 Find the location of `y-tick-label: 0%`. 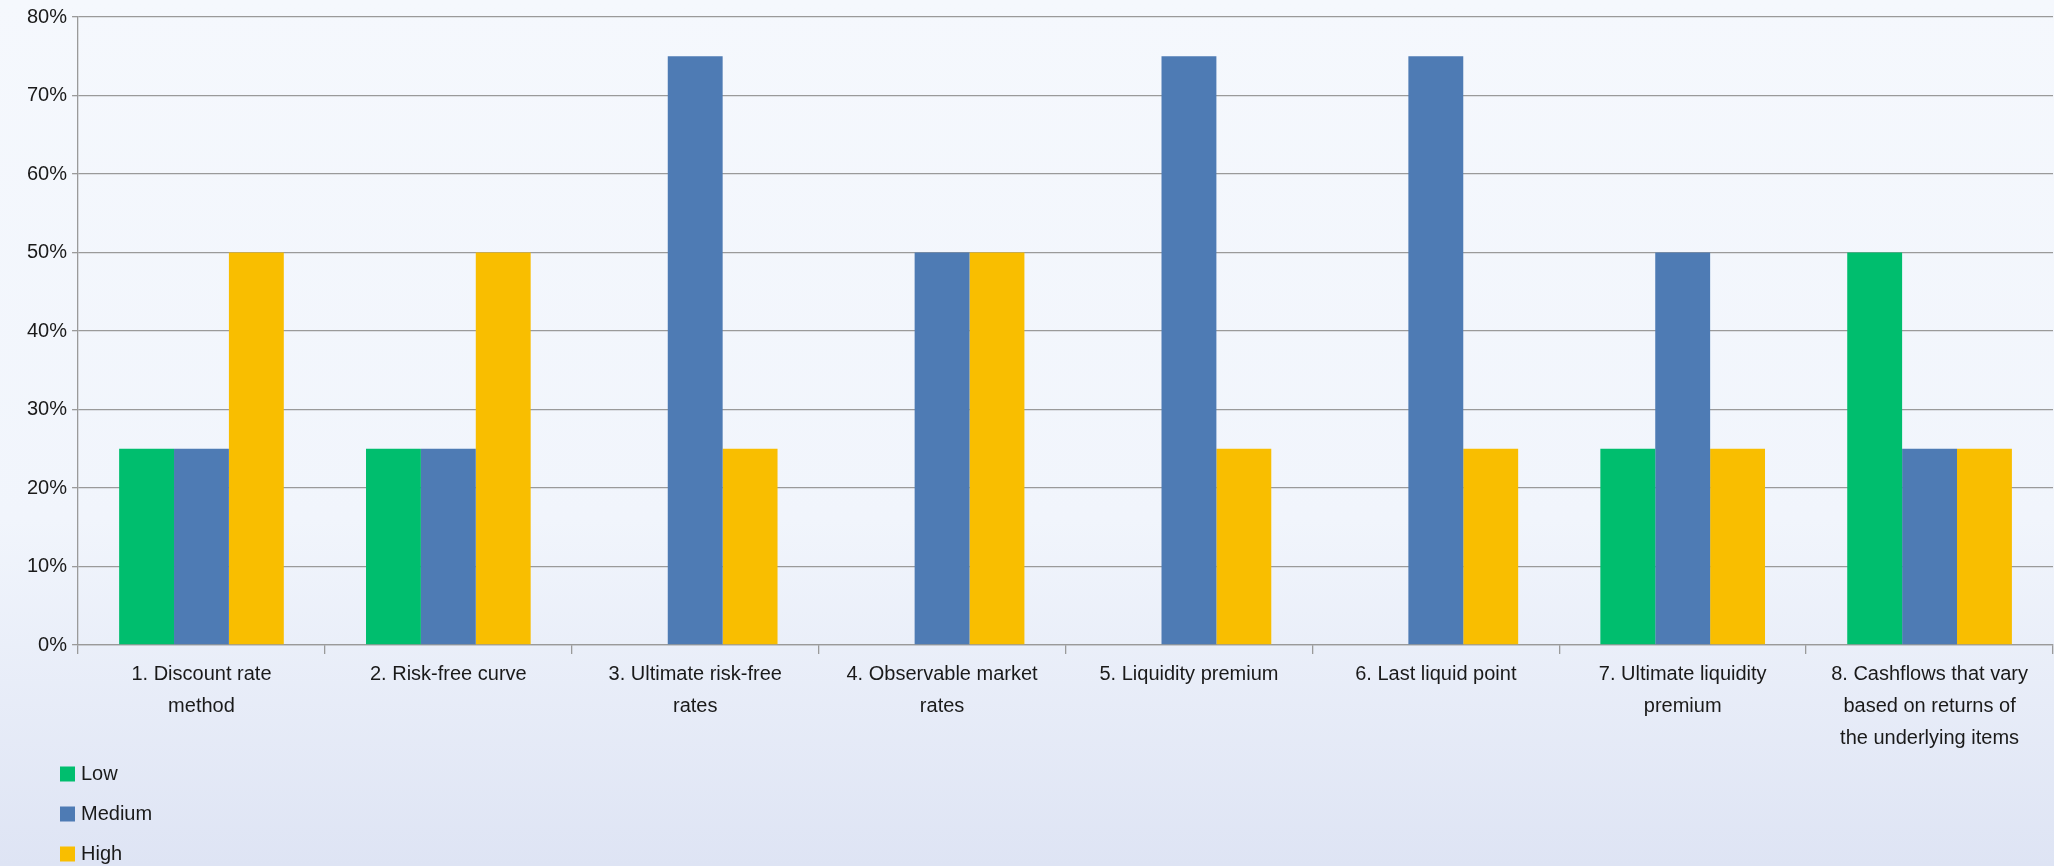

y-tick-label: 0% is located at coordinates (53, 643).